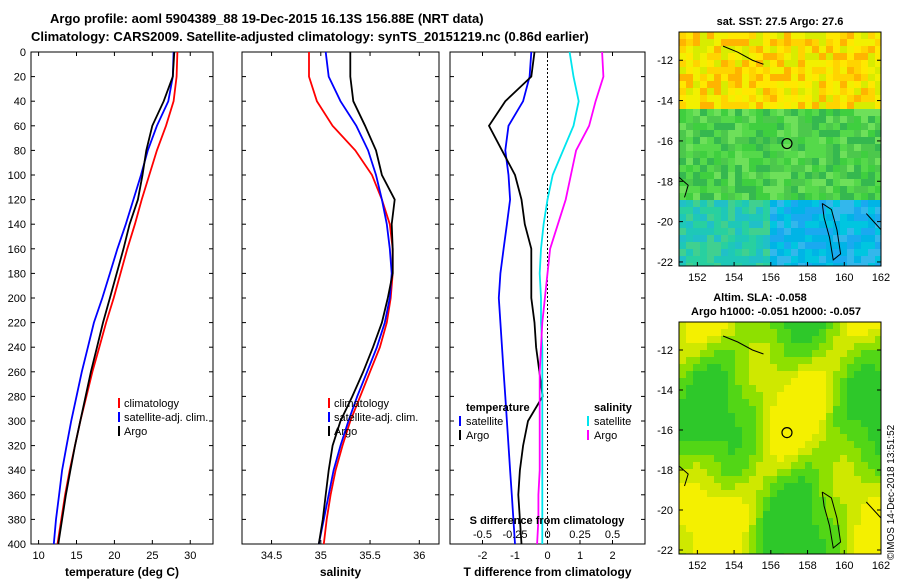 The height and width of the screenshot is (580, 900). Describe the element at coordinates (734, 566) in the screenshot. I see `x-tick-label: 154` at that location.